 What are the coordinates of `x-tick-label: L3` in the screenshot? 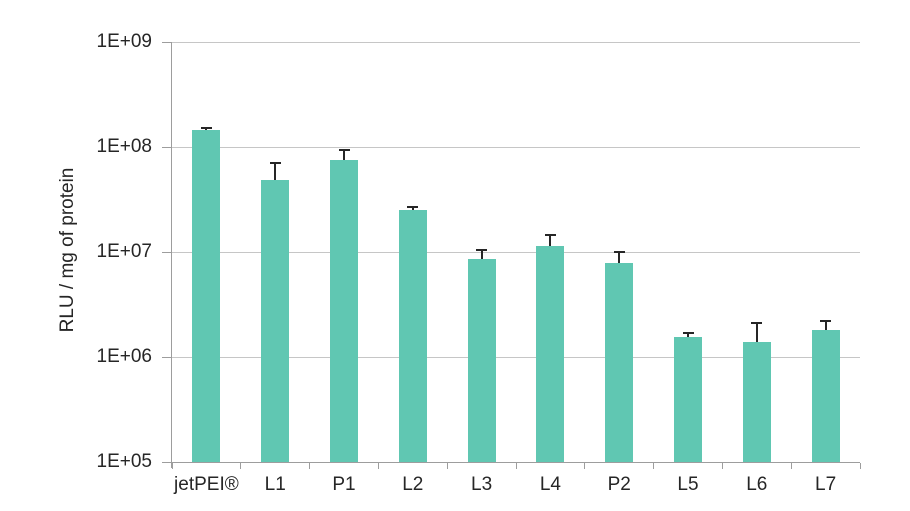 It's located at (482, 484).